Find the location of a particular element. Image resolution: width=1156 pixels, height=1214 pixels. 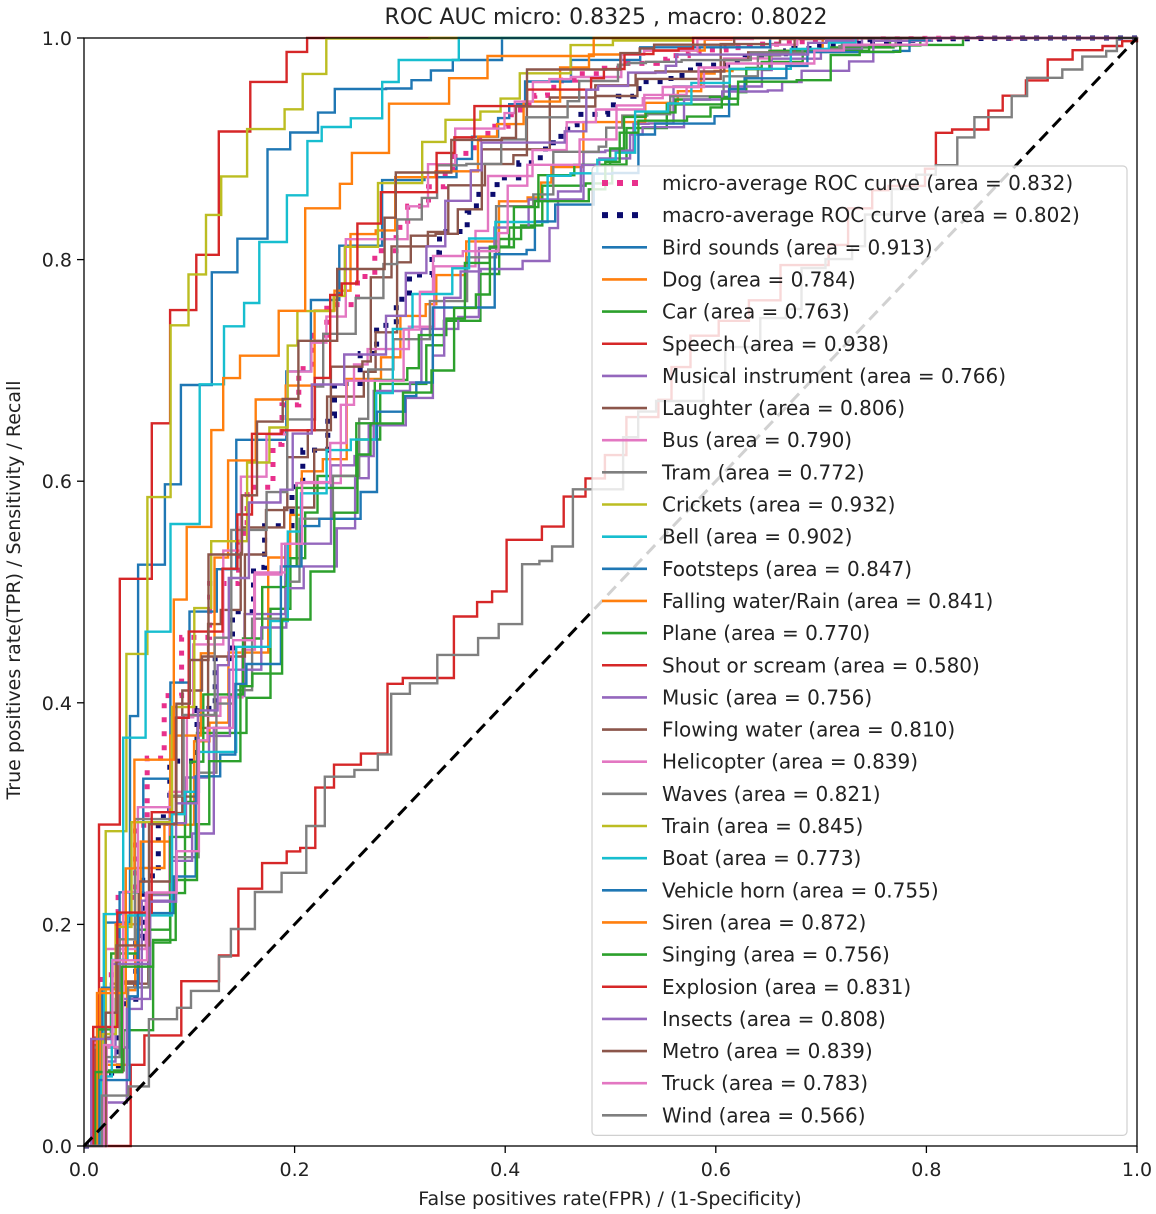

legend-label: Laughter (area = 0.806) is located at coordinates (783, 408).